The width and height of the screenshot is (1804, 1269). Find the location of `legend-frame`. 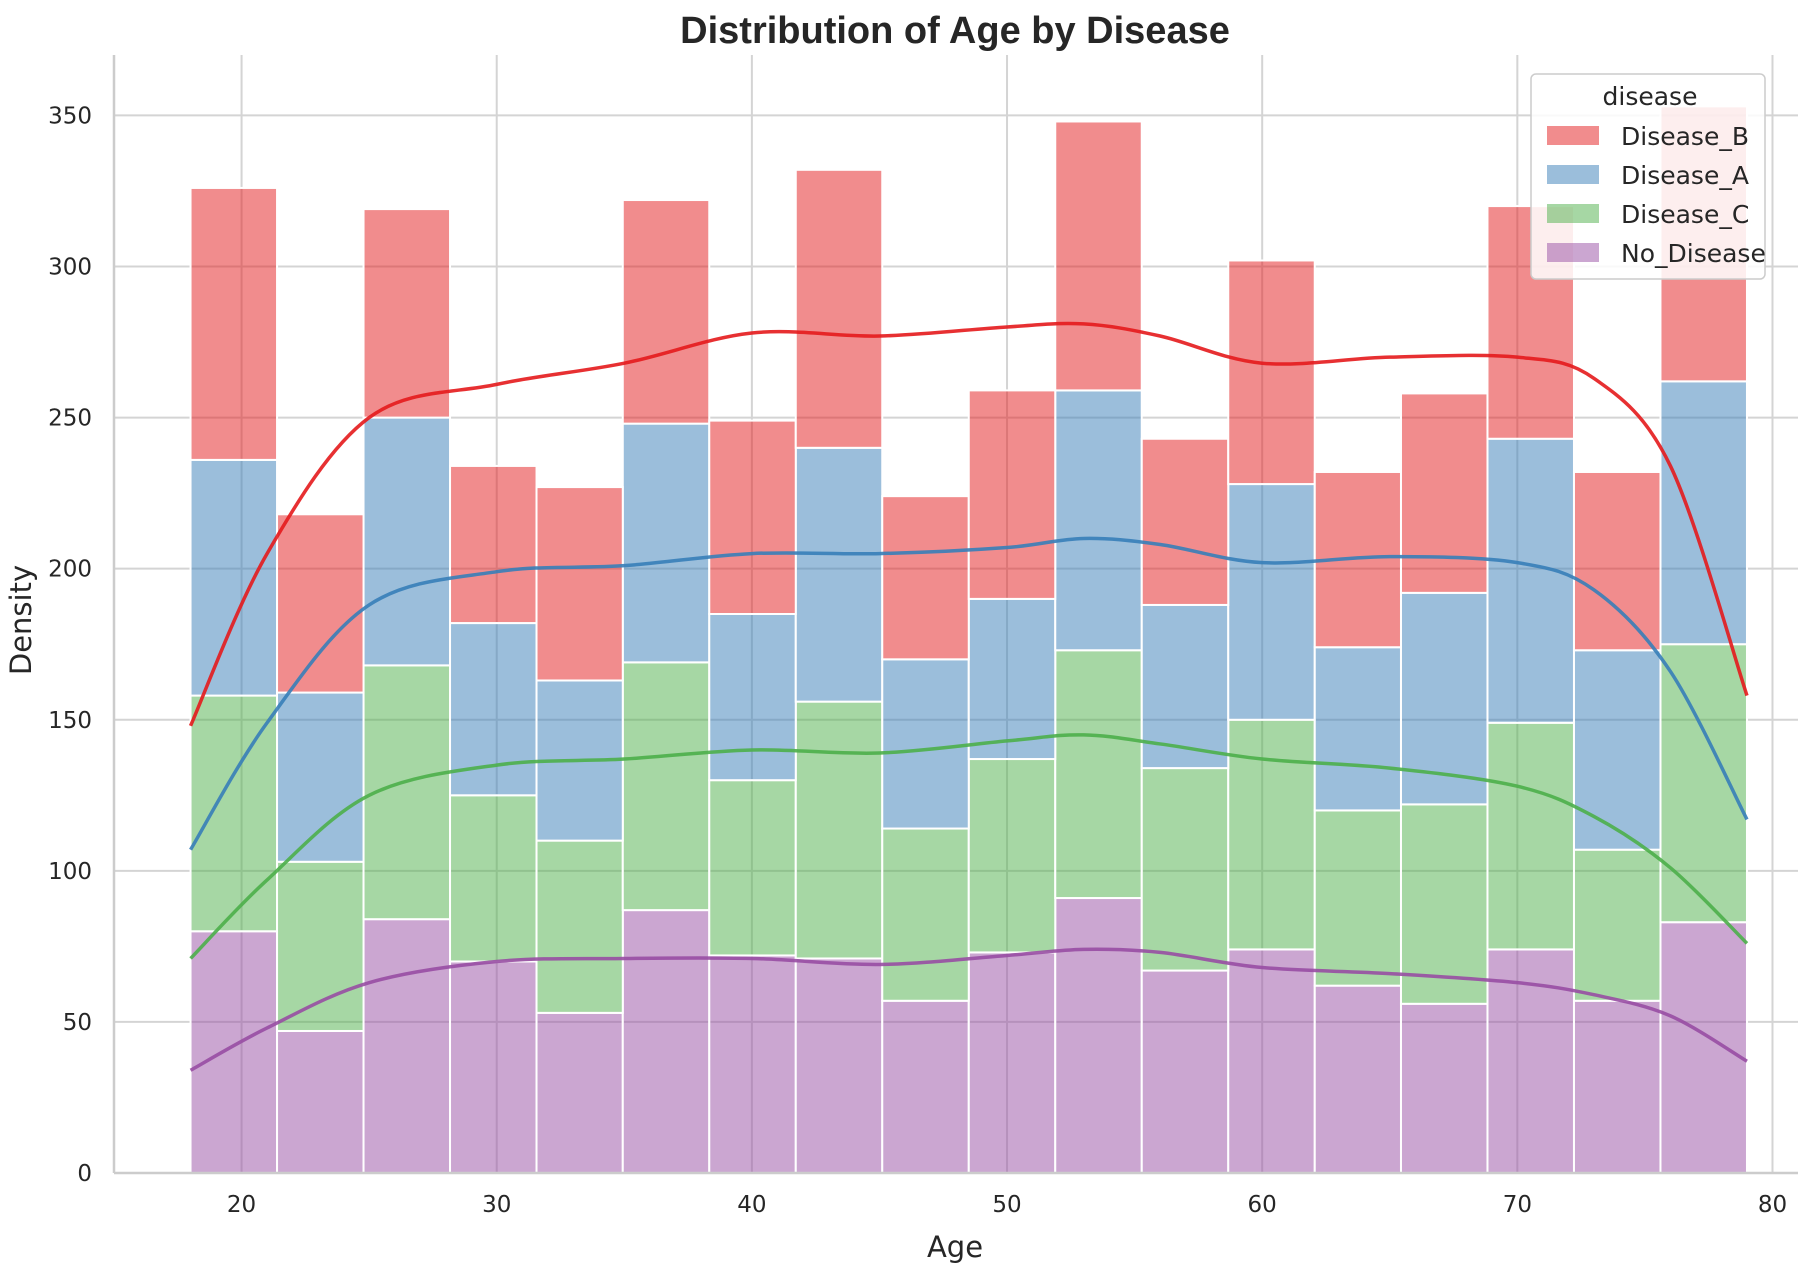

legend-frame is located at coordinates (1648, 176).